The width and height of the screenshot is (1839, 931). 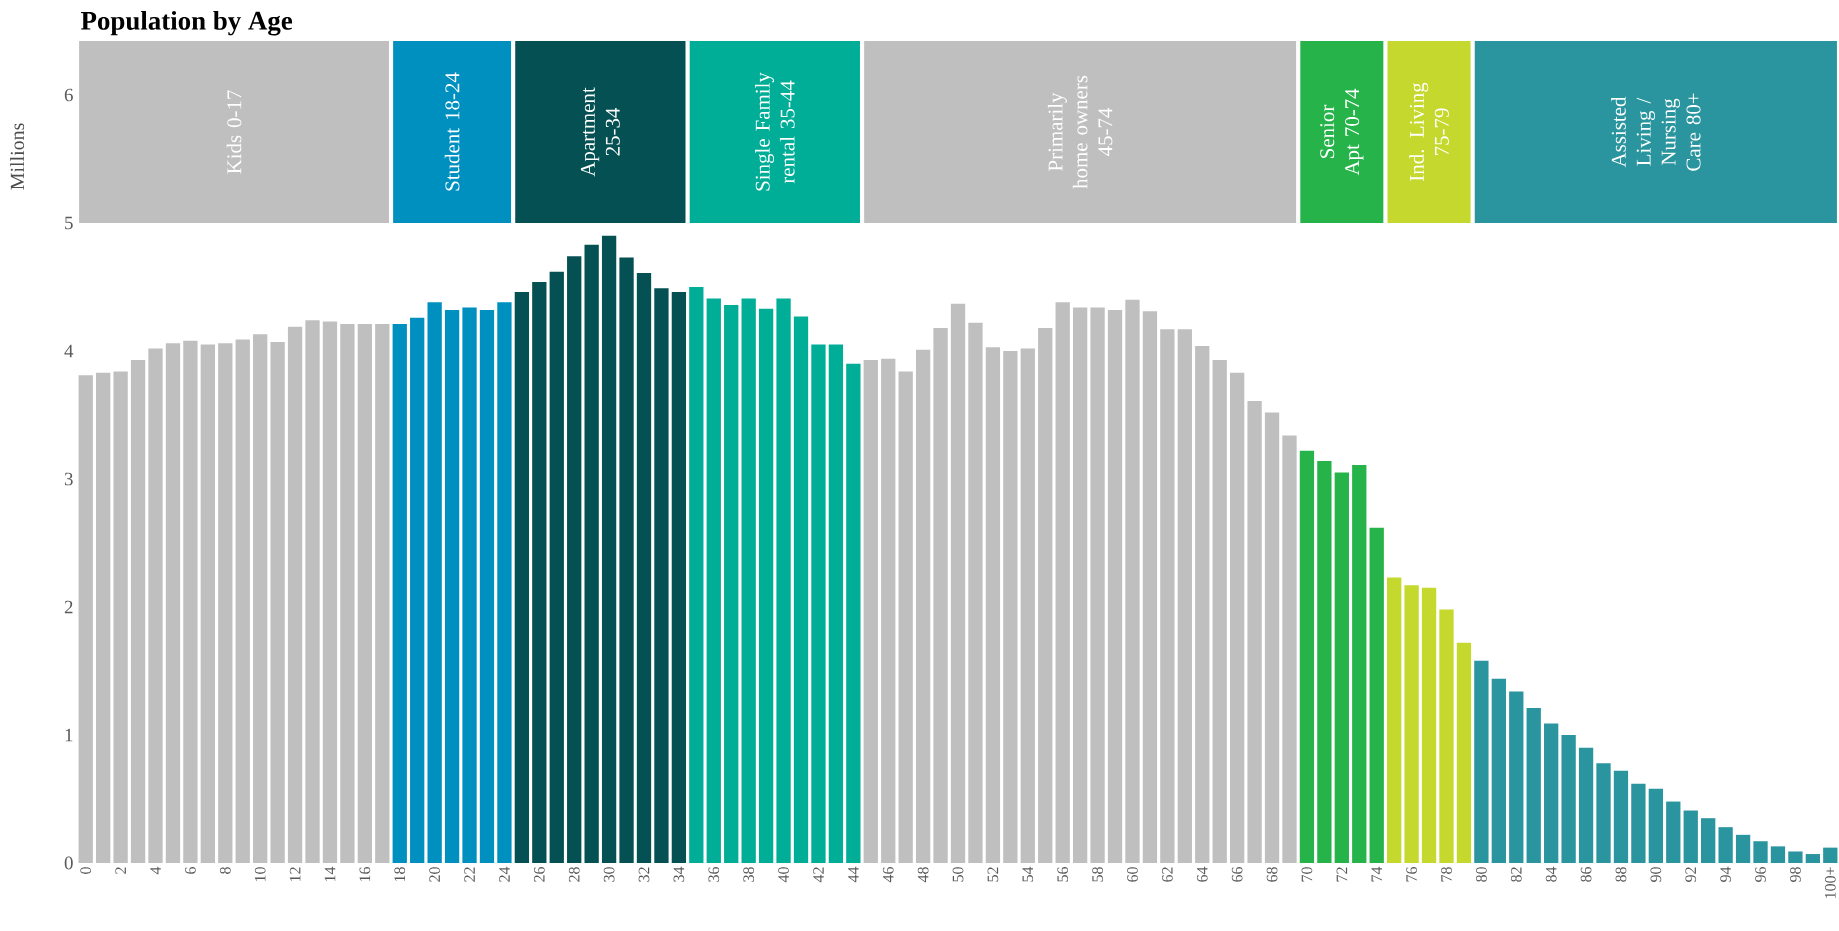 I want to click on x-tick-label: 26, so click(x=539, y=874).